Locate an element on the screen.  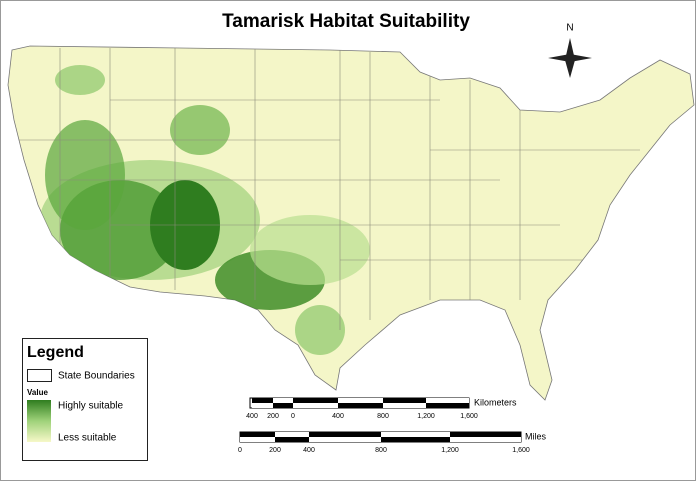
legend-title: Legend is located at coordinates (55, 352).